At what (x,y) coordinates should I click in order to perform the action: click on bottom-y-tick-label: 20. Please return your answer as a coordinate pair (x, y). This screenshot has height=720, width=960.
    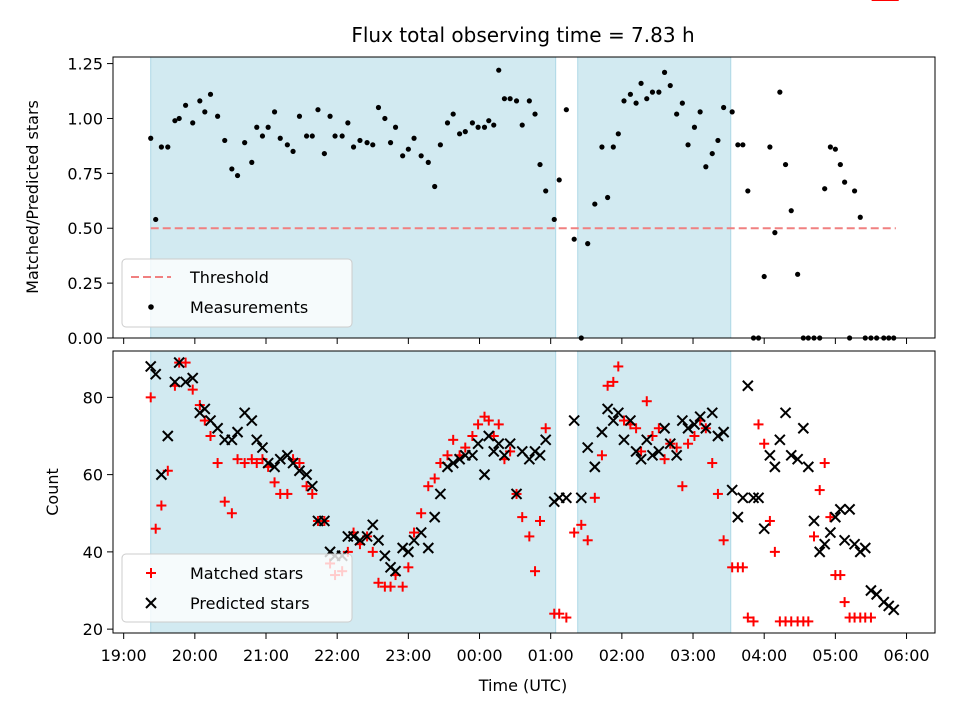
    Looking at the image, I should click on (93, 629).